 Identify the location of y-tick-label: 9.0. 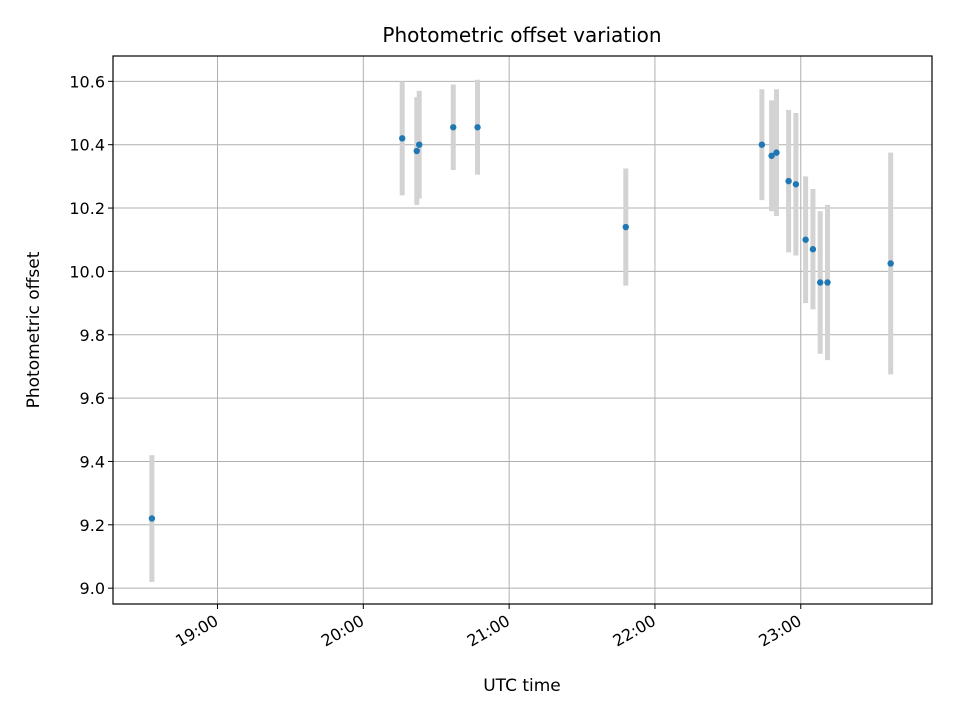
(92, 588).